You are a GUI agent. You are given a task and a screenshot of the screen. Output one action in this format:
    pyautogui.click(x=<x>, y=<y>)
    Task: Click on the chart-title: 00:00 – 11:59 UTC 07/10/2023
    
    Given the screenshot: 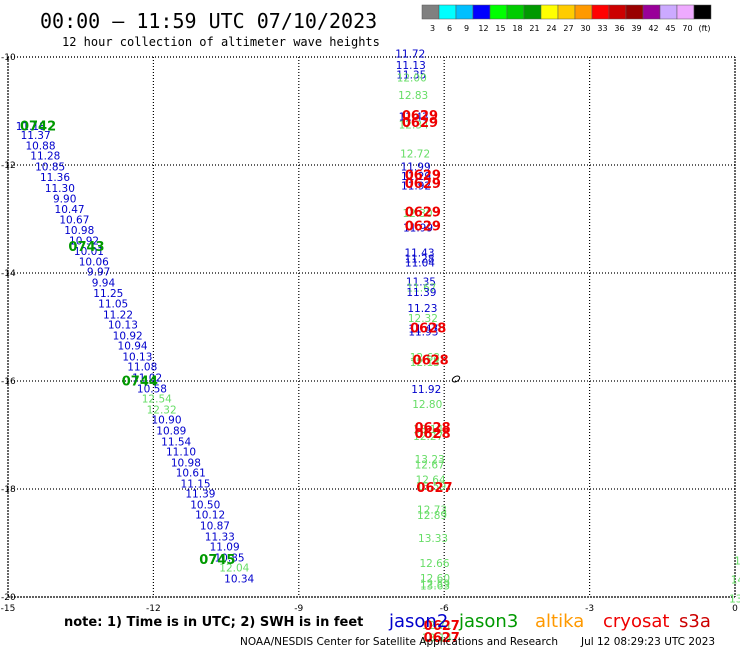 What is the action you would take?
    pyautogui.click(x=208, y=21)
    